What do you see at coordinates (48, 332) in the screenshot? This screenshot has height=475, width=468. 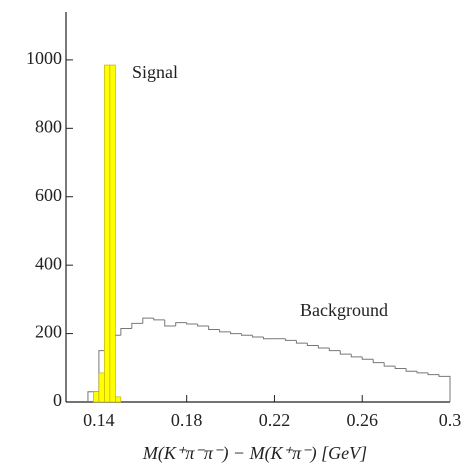 I see `y-tick-label: 200` at bounding box center [48, 332].